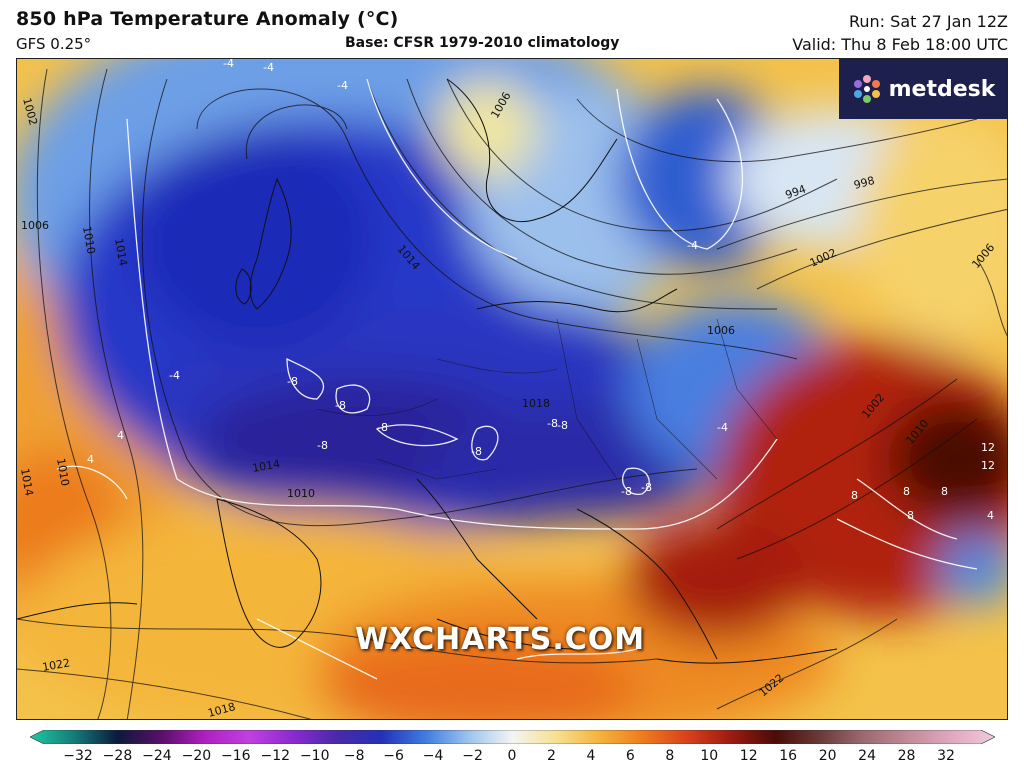 Image resolution: width=1024 pixels, height=784 pixels. I want to click on colorbar-tick-label: −24, so click(157, 756).